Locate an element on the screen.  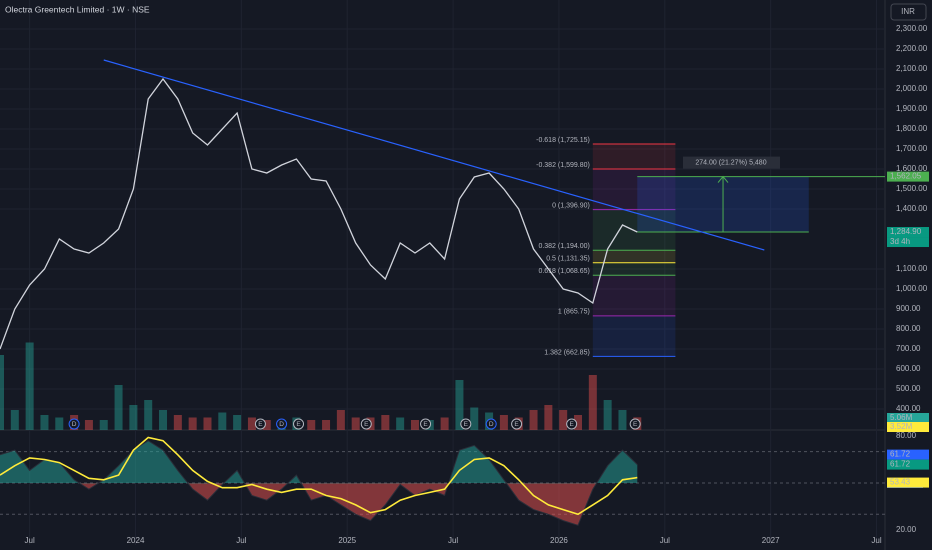
y-tick-label: 1,700.00 is located at coordinates (912, 148).